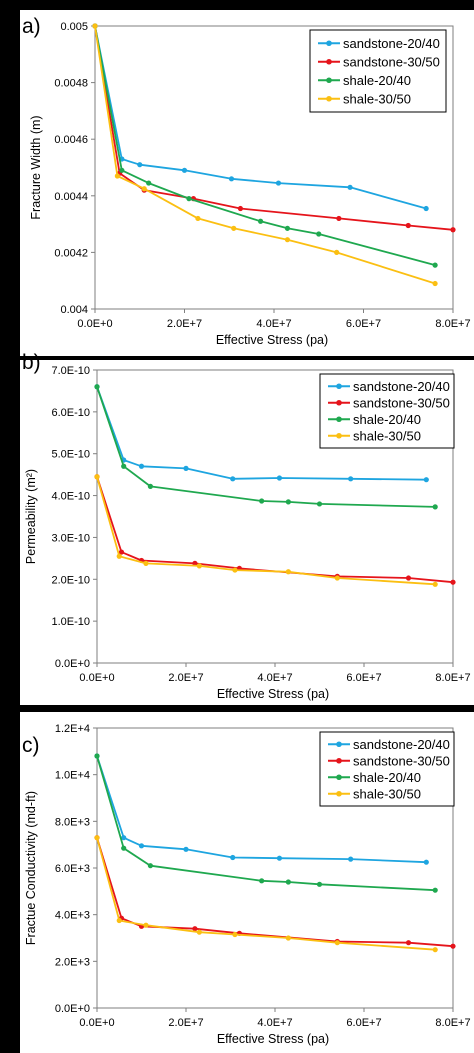  Describe the element at coordinates (70, 455) in the screenshot. I see `y-tick-label: 5.0E-10` at that location.